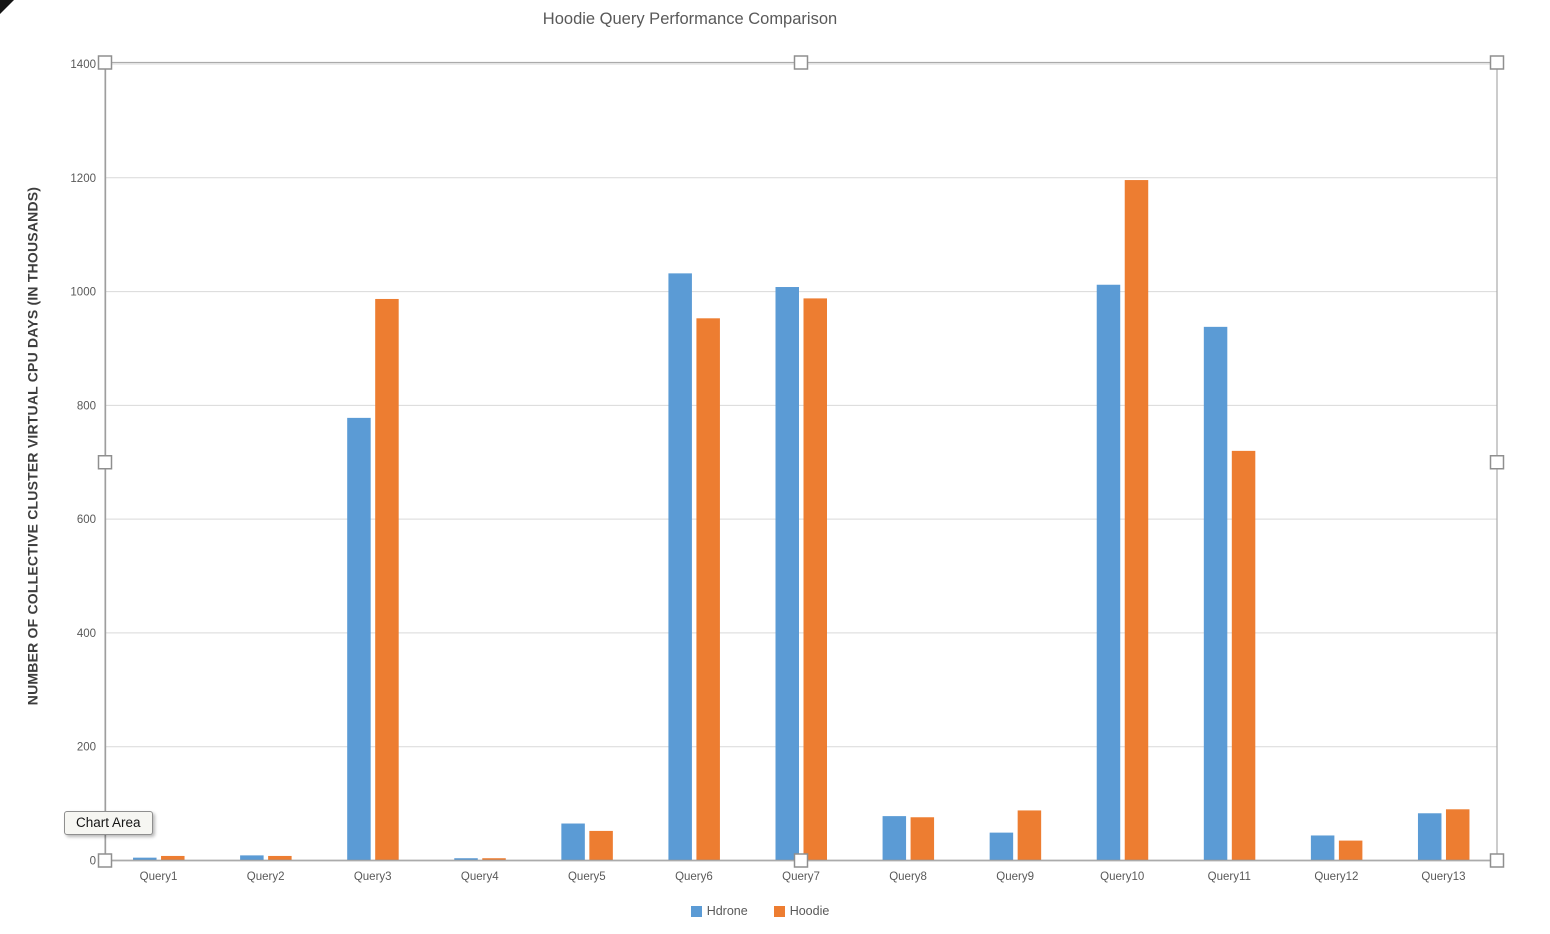  What do you see at coordinates (387, 579) in the screenshot?
I see `bar-hoodie-query3` at bounding box center [387, 579].